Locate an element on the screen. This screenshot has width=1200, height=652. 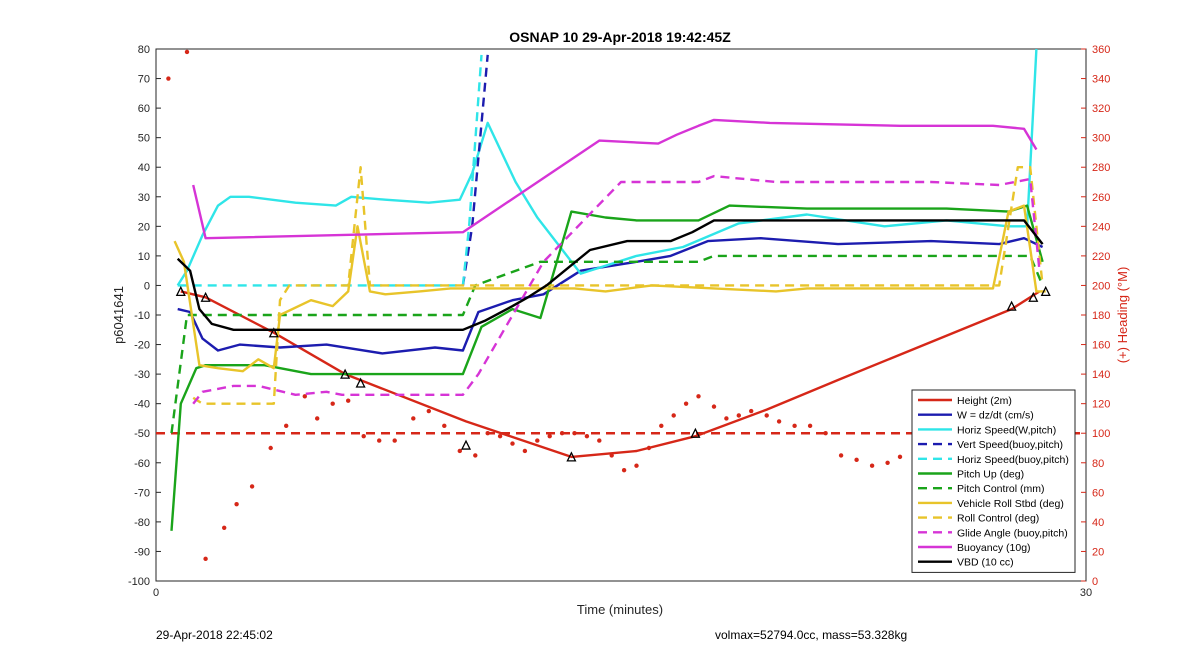
y2-tick-label: 100 is located at coordinates (1101, 434).